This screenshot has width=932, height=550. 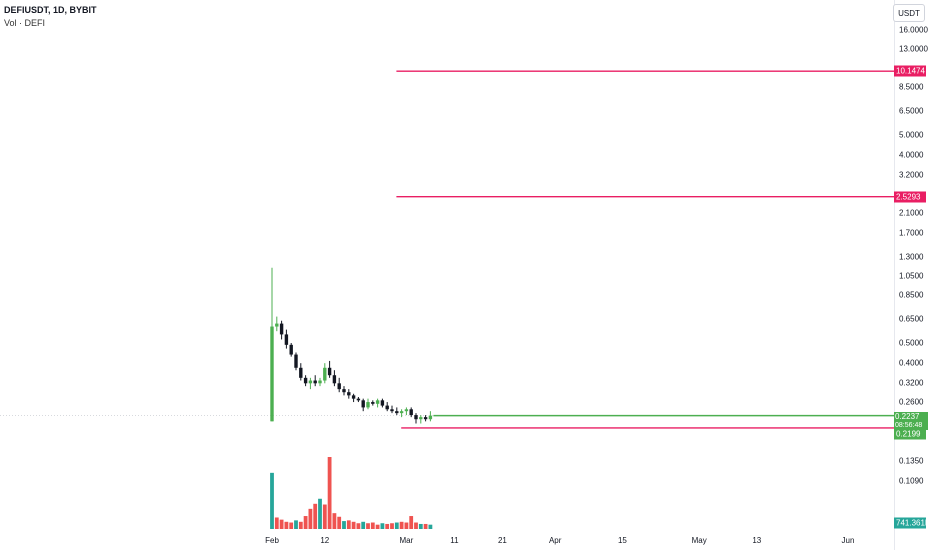 What do you see at coordinates (911, 363) in the screenshot?
I see `price-tick-label: 0.4000` at bounding box center [911, 363].